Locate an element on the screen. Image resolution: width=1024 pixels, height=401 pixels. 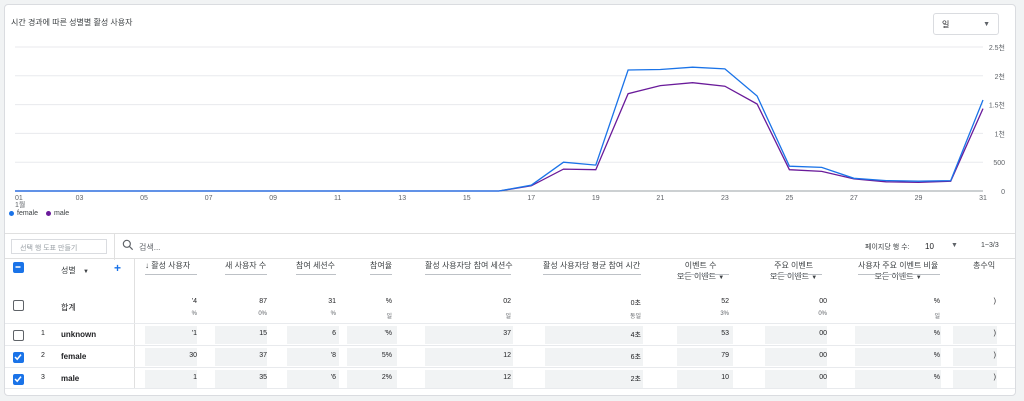
legend-dot is located at coordinates (11, 213).